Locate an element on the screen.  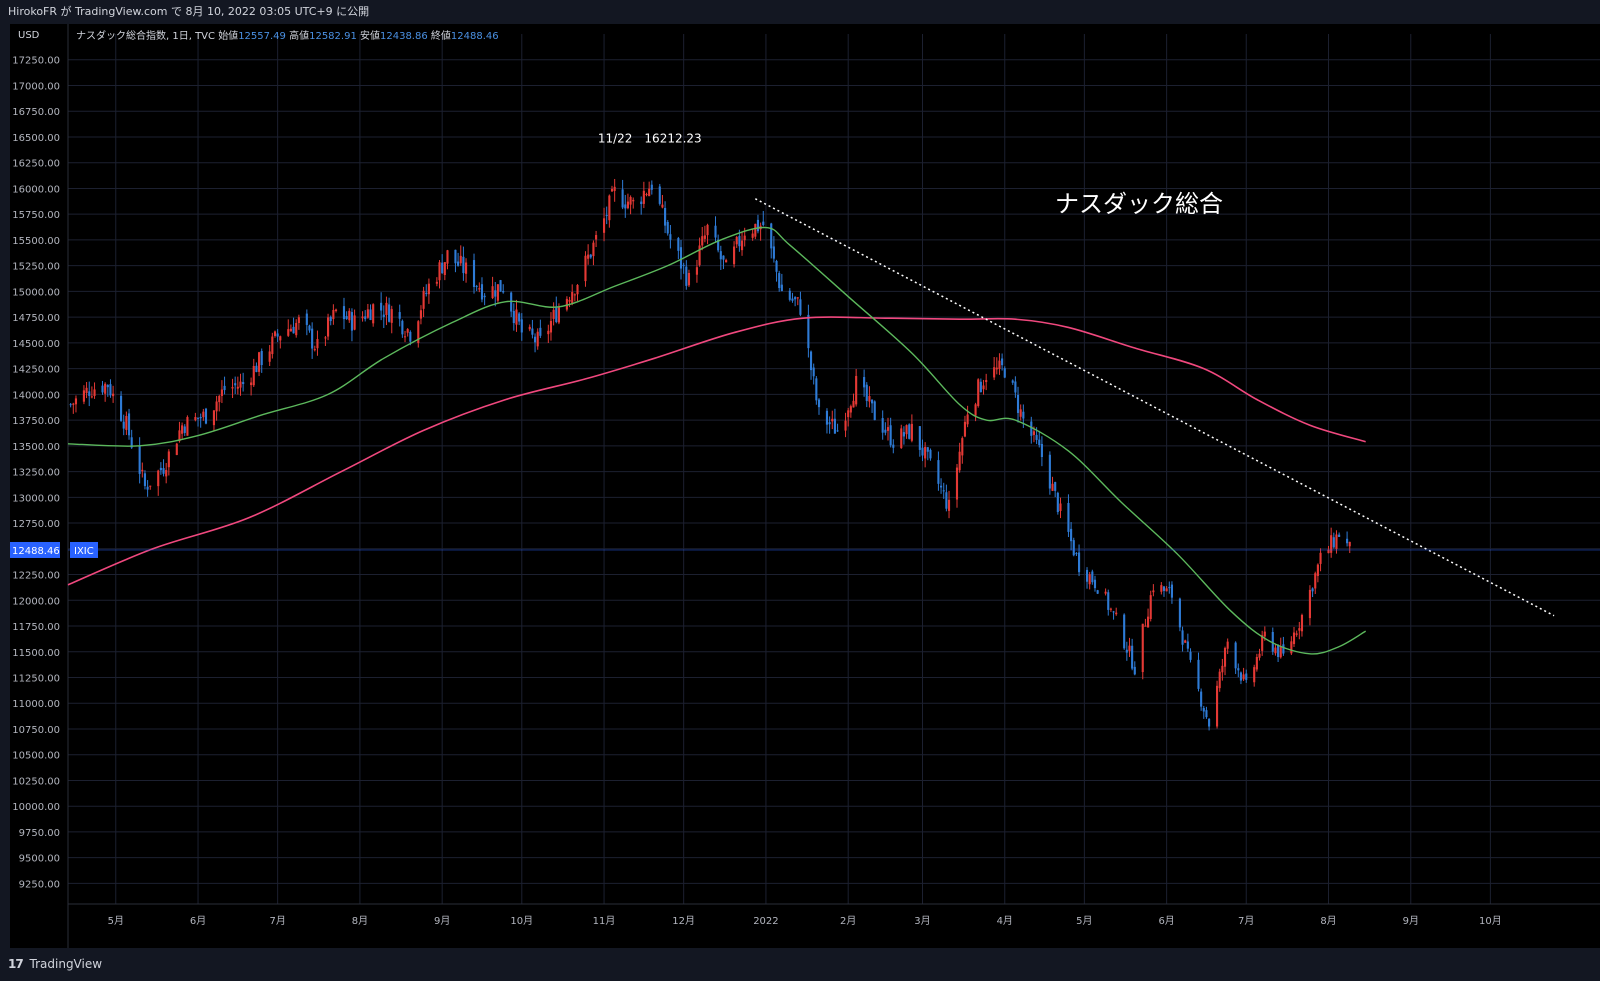
ticker-label: IXIC is located at coordinates (84, 551).